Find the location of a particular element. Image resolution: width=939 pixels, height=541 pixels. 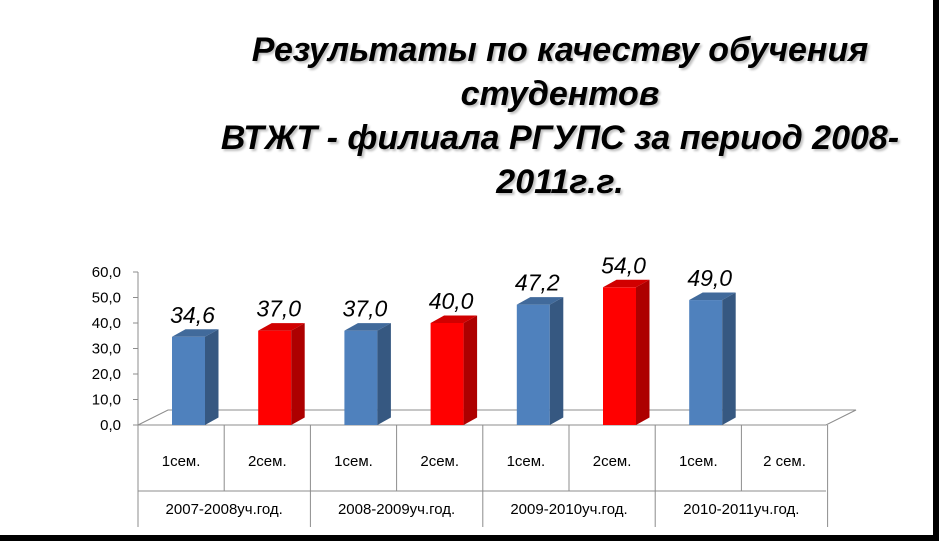

y-tick-label: 30,0 is located at coordinates (106, 349).